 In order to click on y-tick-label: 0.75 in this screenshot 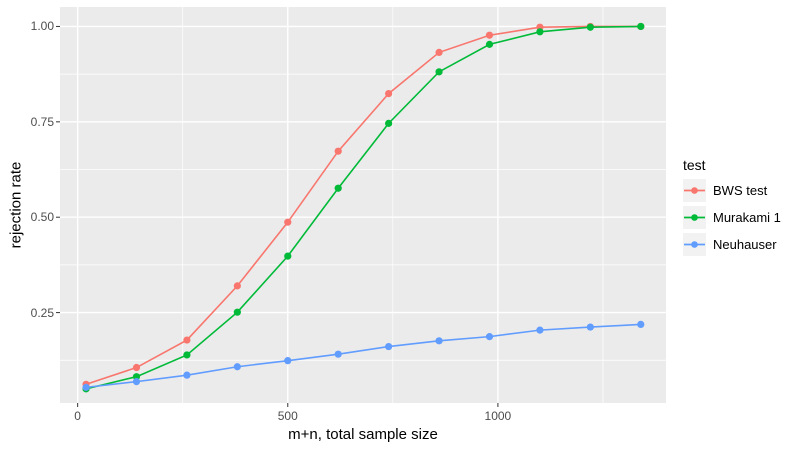, I will do `click(42, 121)`.